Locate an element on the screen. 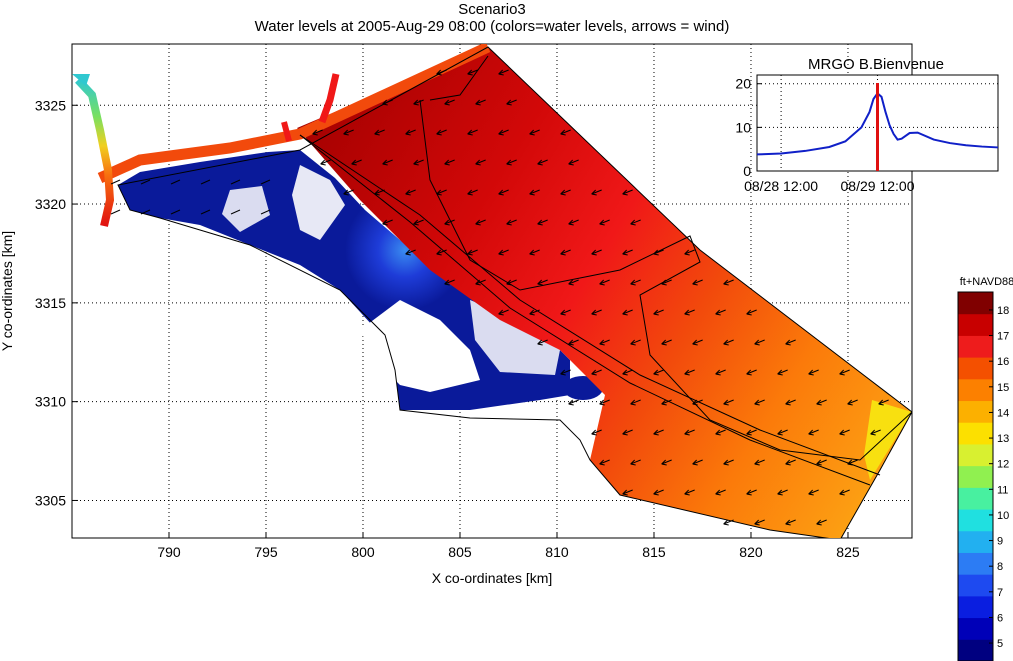 The width and height of the screenshot is (1013, 661). channel-spur is located at coordinates (329, 98).